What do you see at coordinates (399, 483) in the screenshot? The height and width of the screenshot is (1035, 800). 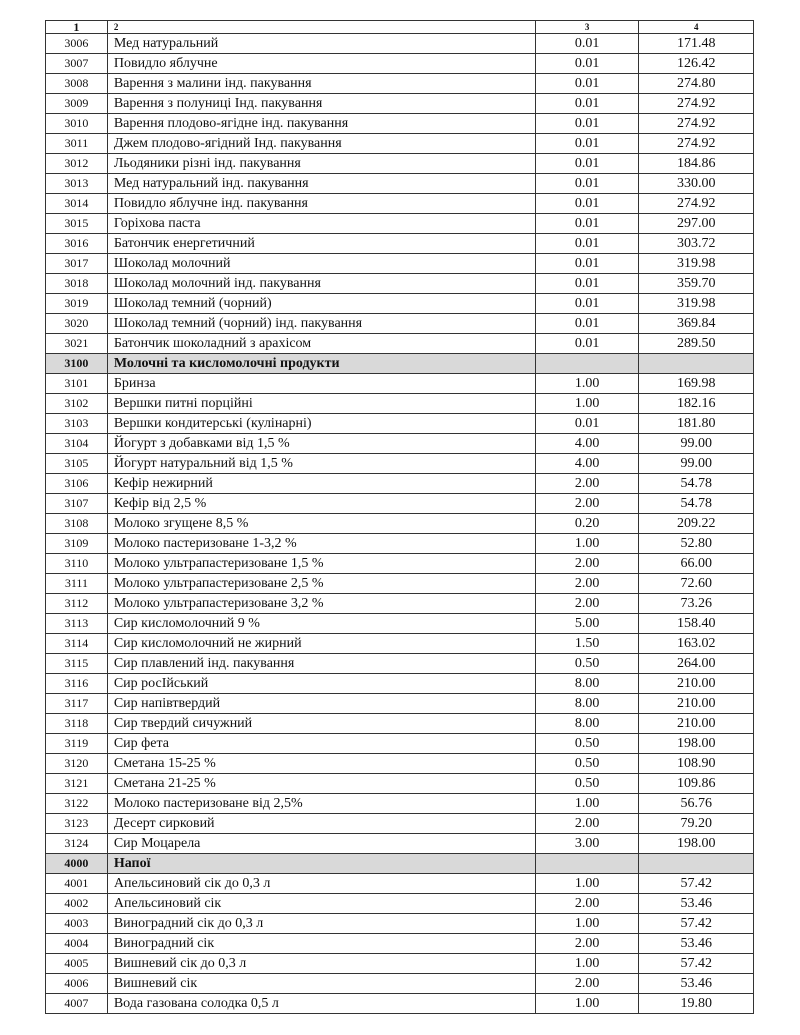 I see `table-row: 3106 Кефір нежирний 2.00 54.78` at bounding box center [399, 483].